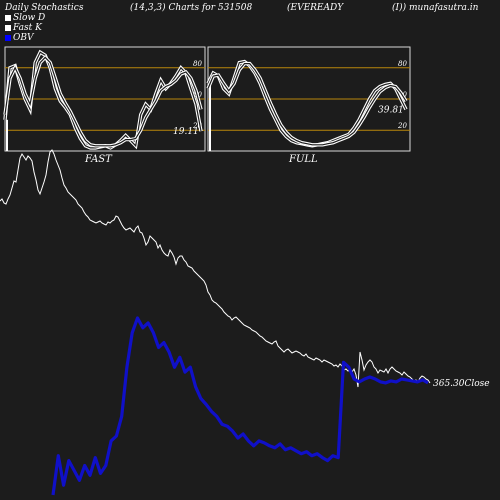  I want to click on chart-source: (I)) munafasutra.in, so click(435, 8).